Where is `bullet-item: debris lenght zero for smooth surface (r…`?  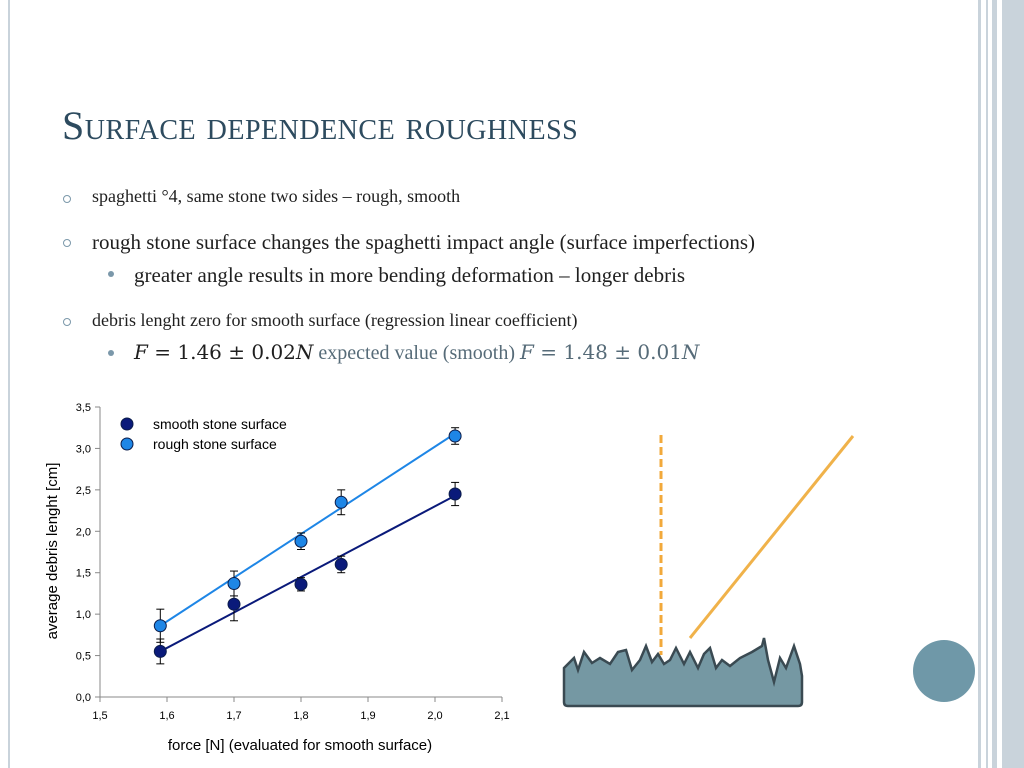
bullet-item: debris lenght zero for smooth surface (r… is located at coordinates (335, 320).